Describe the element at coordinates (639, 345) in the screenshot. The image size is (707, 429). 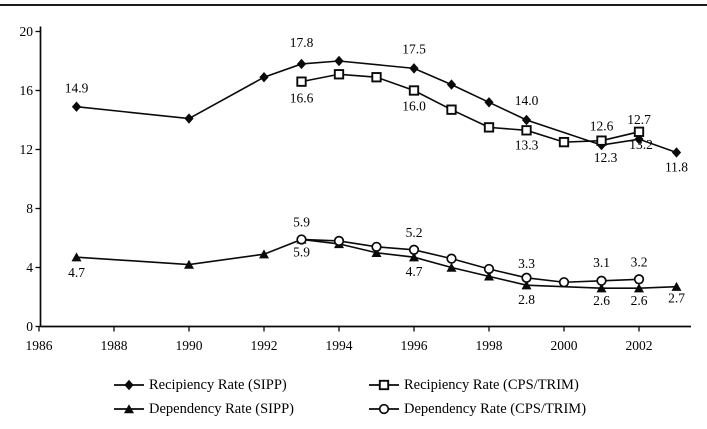
I see `x-tick-label: 2002` at that location.